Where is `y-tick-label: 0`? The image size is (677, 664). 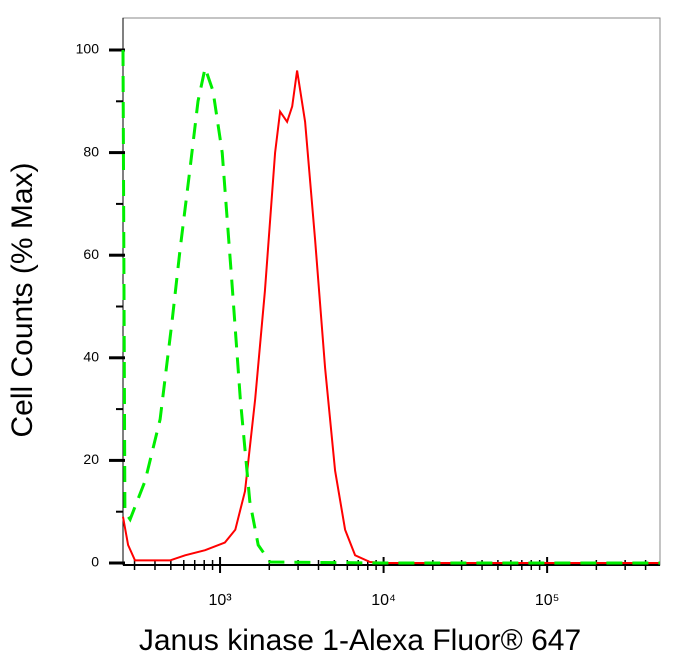 y-tick-label: 0 is located at coordinates (95, 562).